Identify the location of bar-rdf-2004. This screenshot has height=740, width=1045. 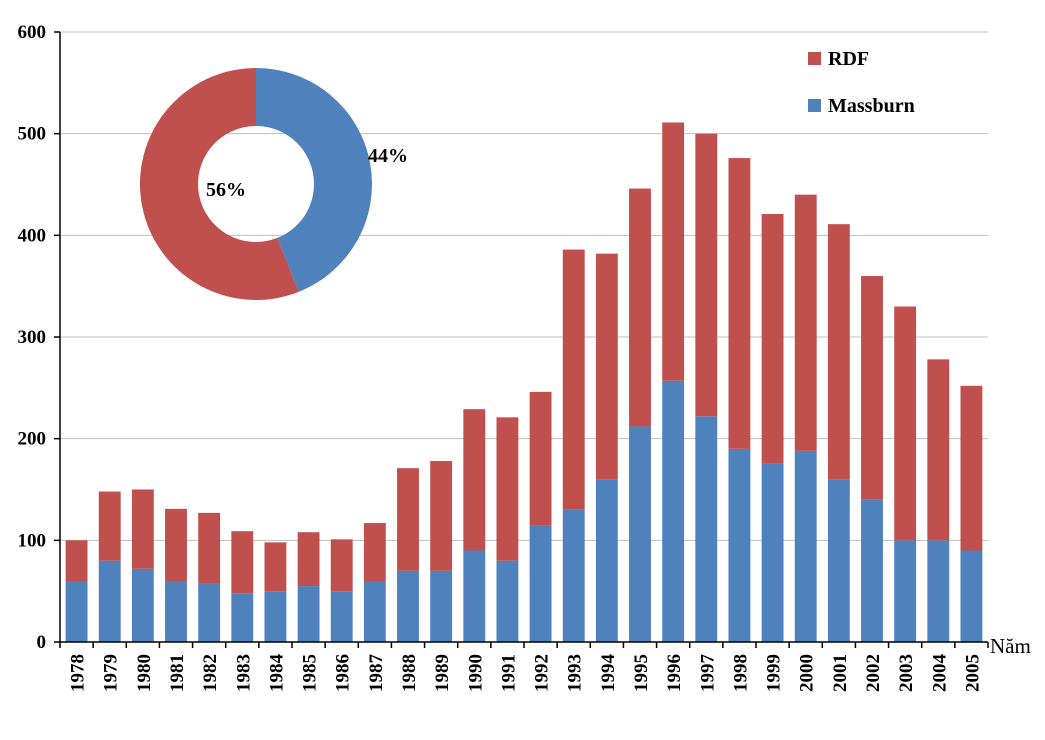
(938, 450).